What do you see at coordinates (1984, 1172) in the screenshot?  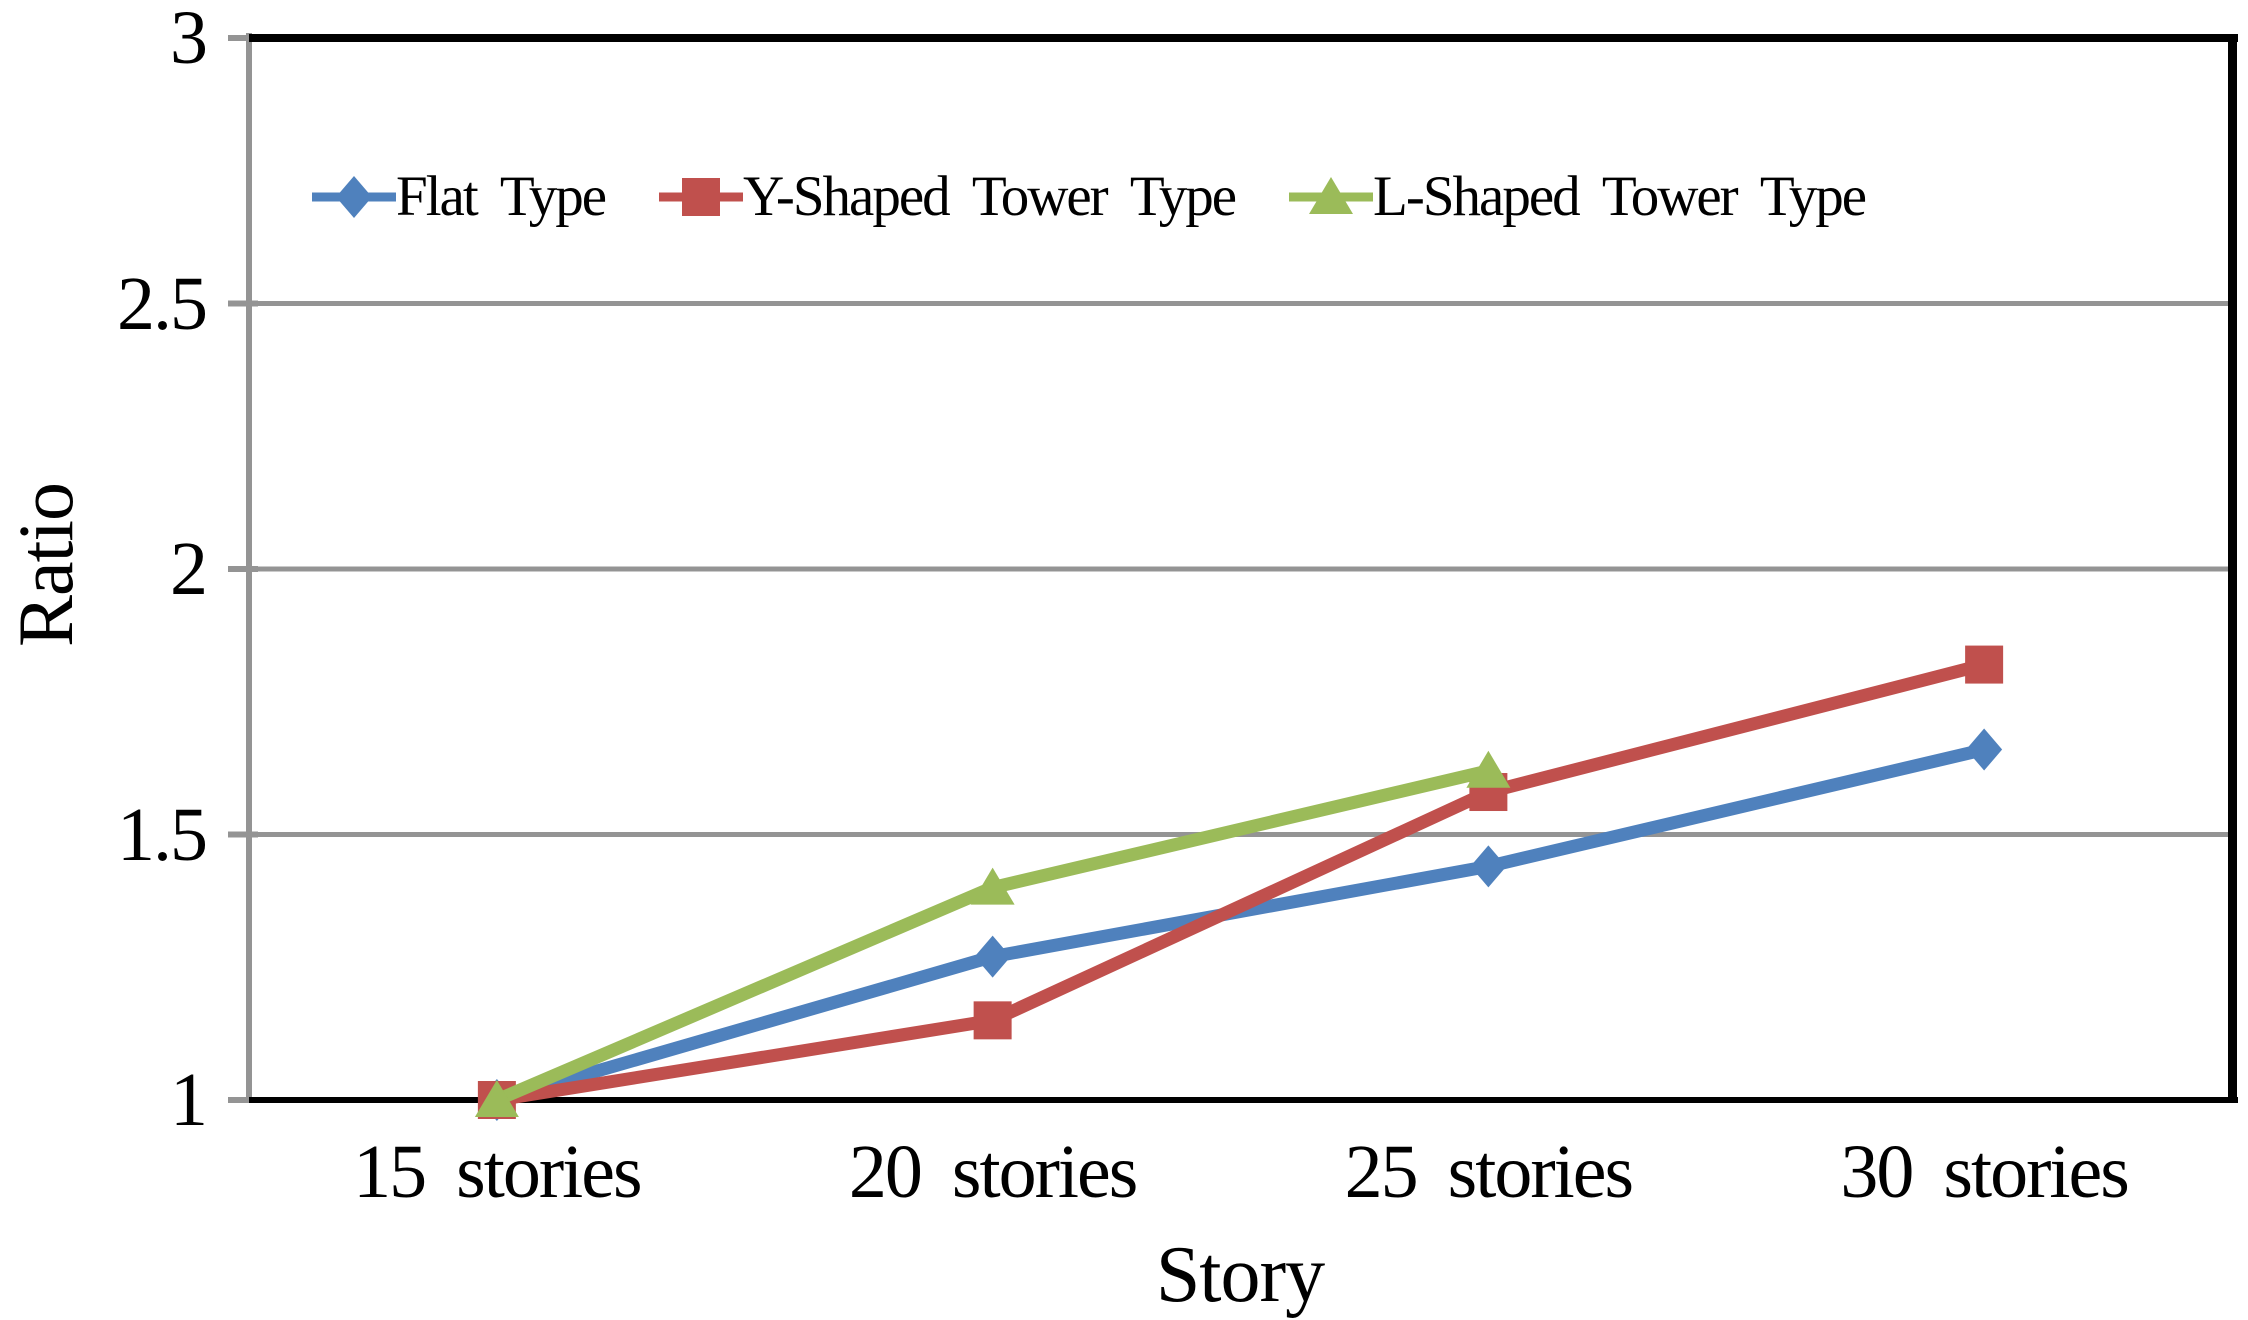 I see `x-tick-label: 30 stories` at bounding box center [1984, 1172].